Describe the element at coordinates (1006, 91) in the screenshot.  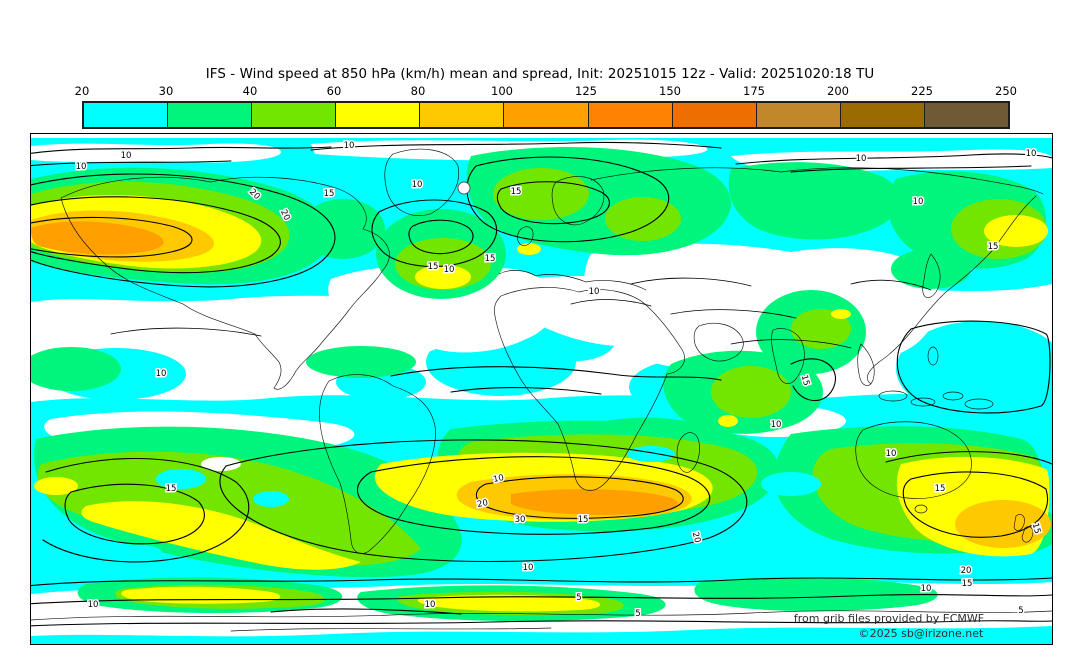
I see `colorbar-tick: 250` at that location.